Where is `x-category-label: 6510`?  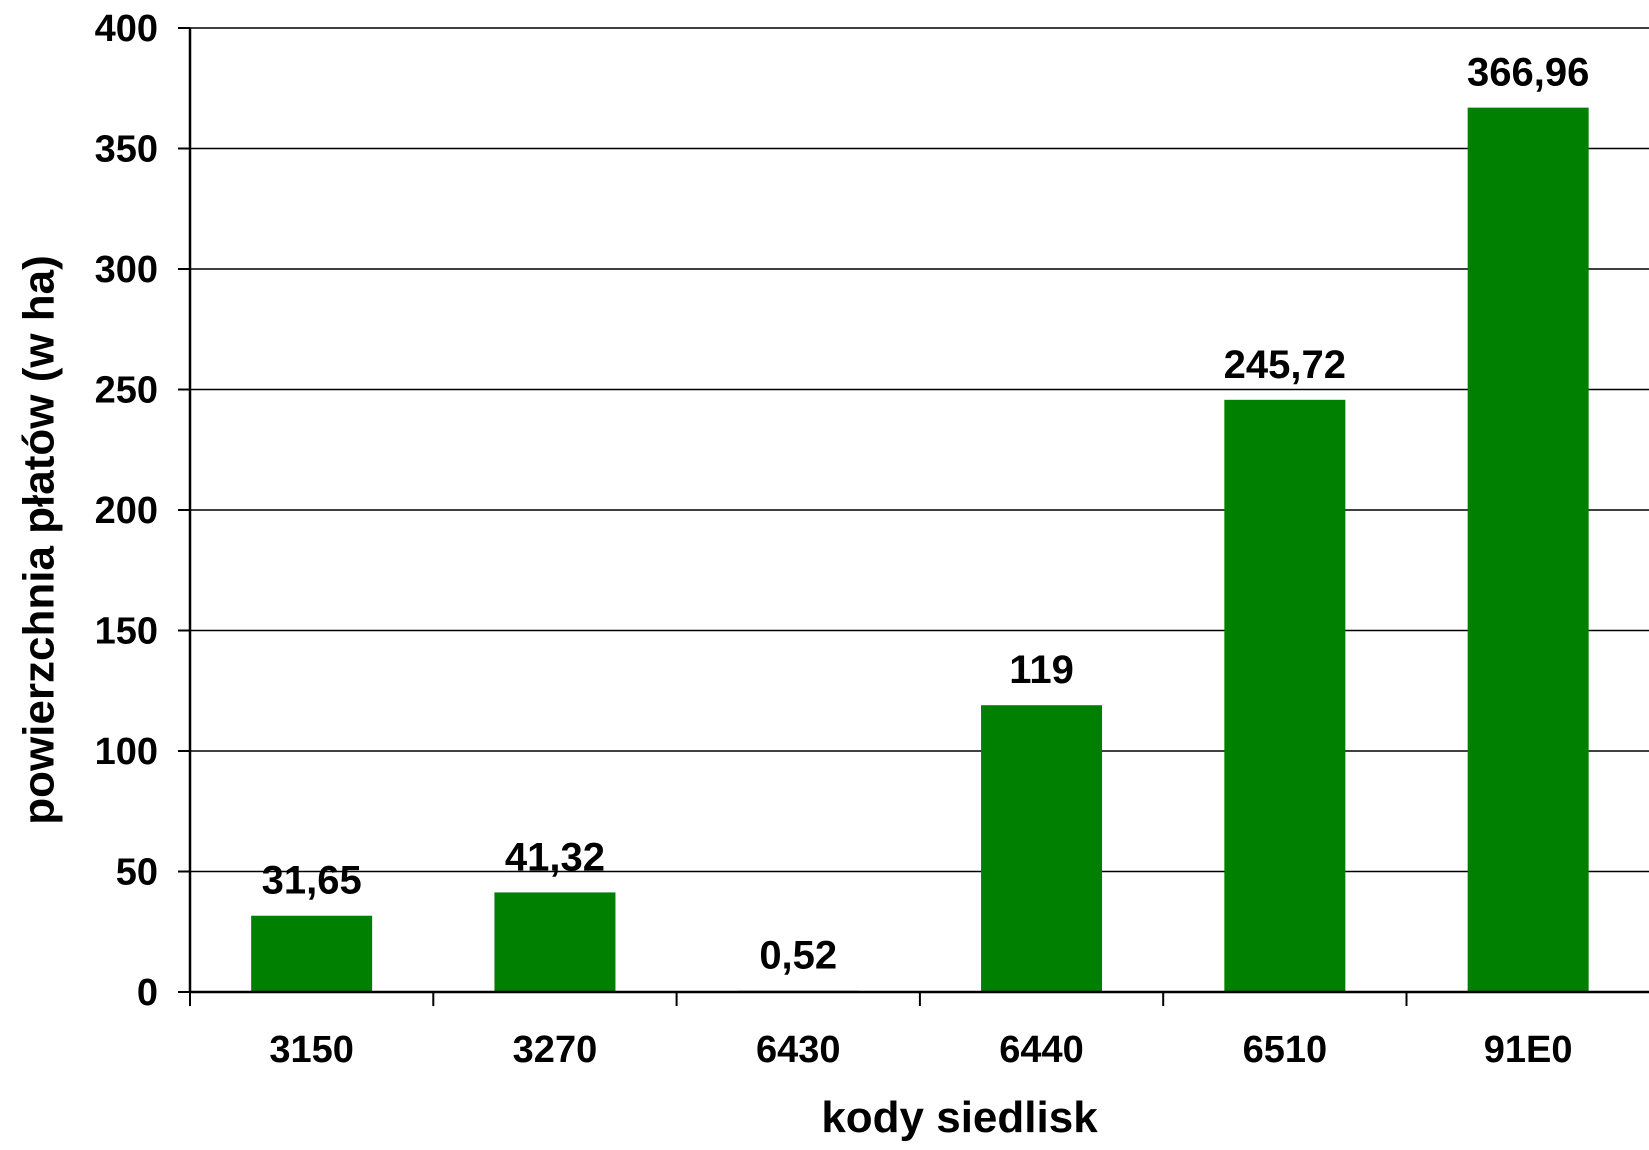
x-category-label: 6510 is located at coordinates (1285, 1050).